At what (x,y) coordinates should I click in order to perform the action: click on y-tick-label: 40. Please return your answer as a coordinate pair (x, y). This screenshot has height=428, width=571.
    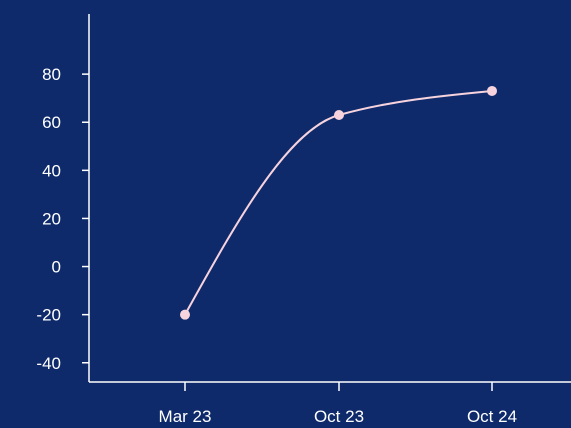
    Looking at the image, I should click on (51, 170).